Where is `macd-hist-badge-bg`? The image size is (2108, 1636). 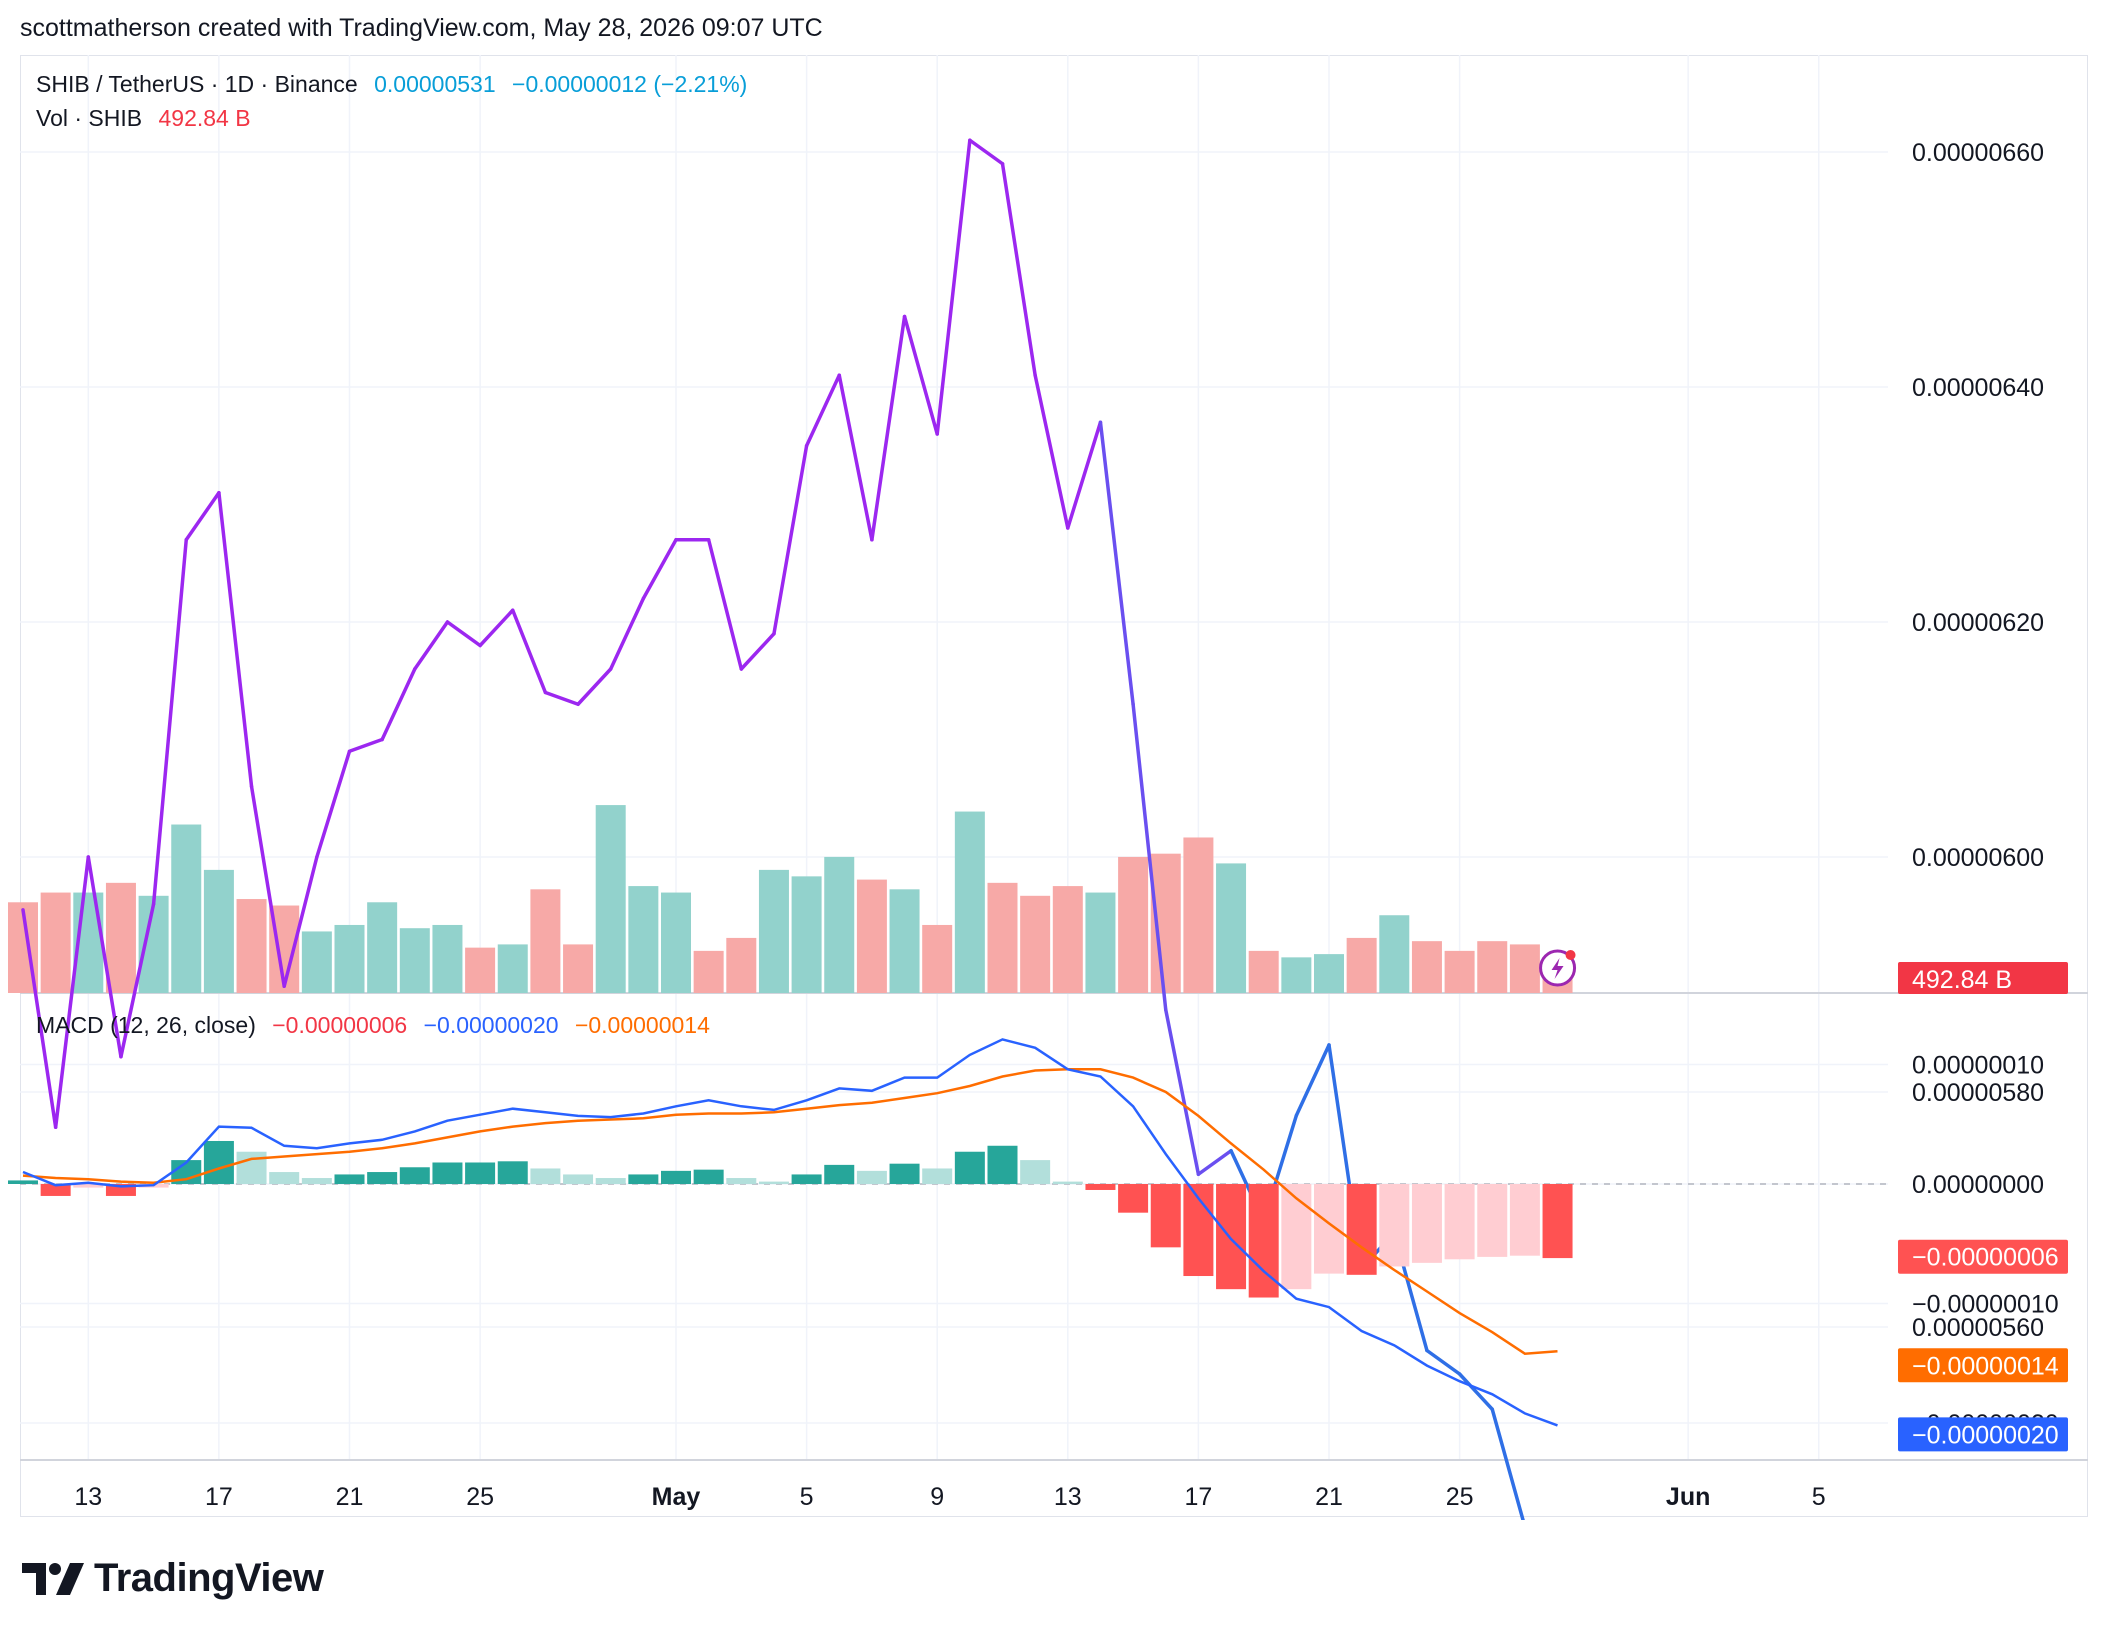 macd-hist-badge-bg is located at coordinates (1983, 1256).